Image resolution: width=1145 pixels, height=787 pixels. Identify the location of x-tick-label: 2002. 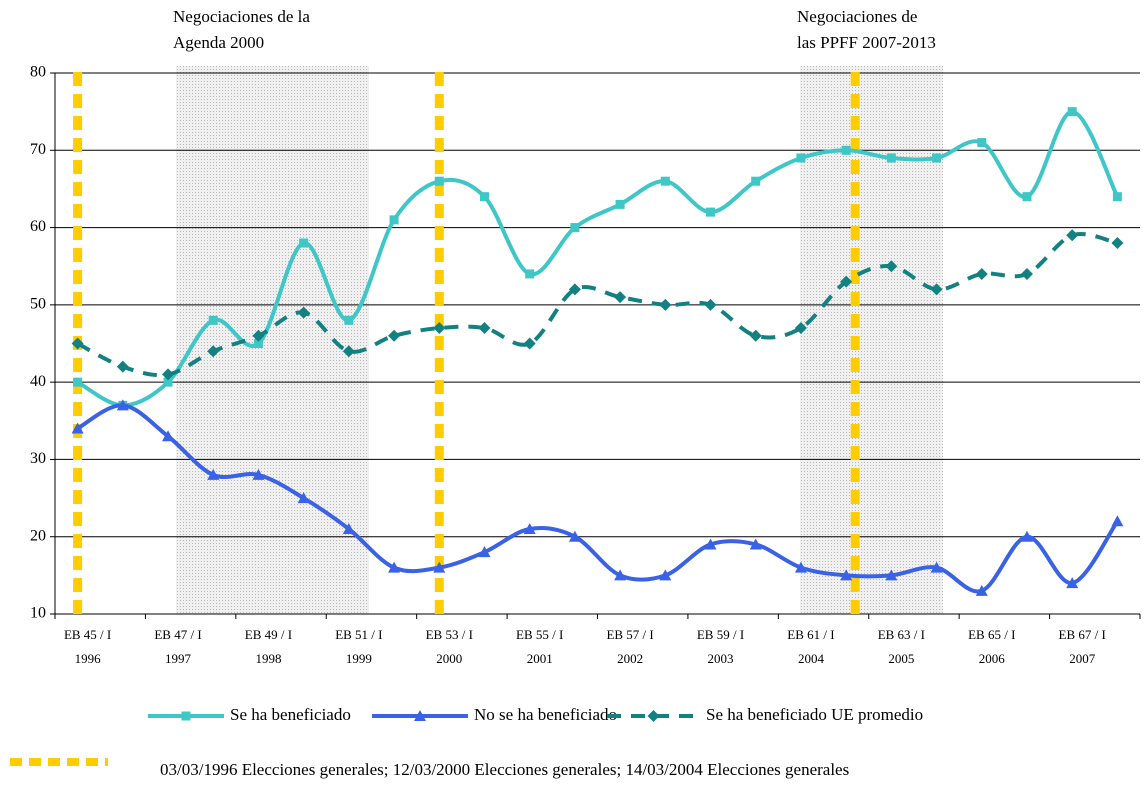
(630, 658).